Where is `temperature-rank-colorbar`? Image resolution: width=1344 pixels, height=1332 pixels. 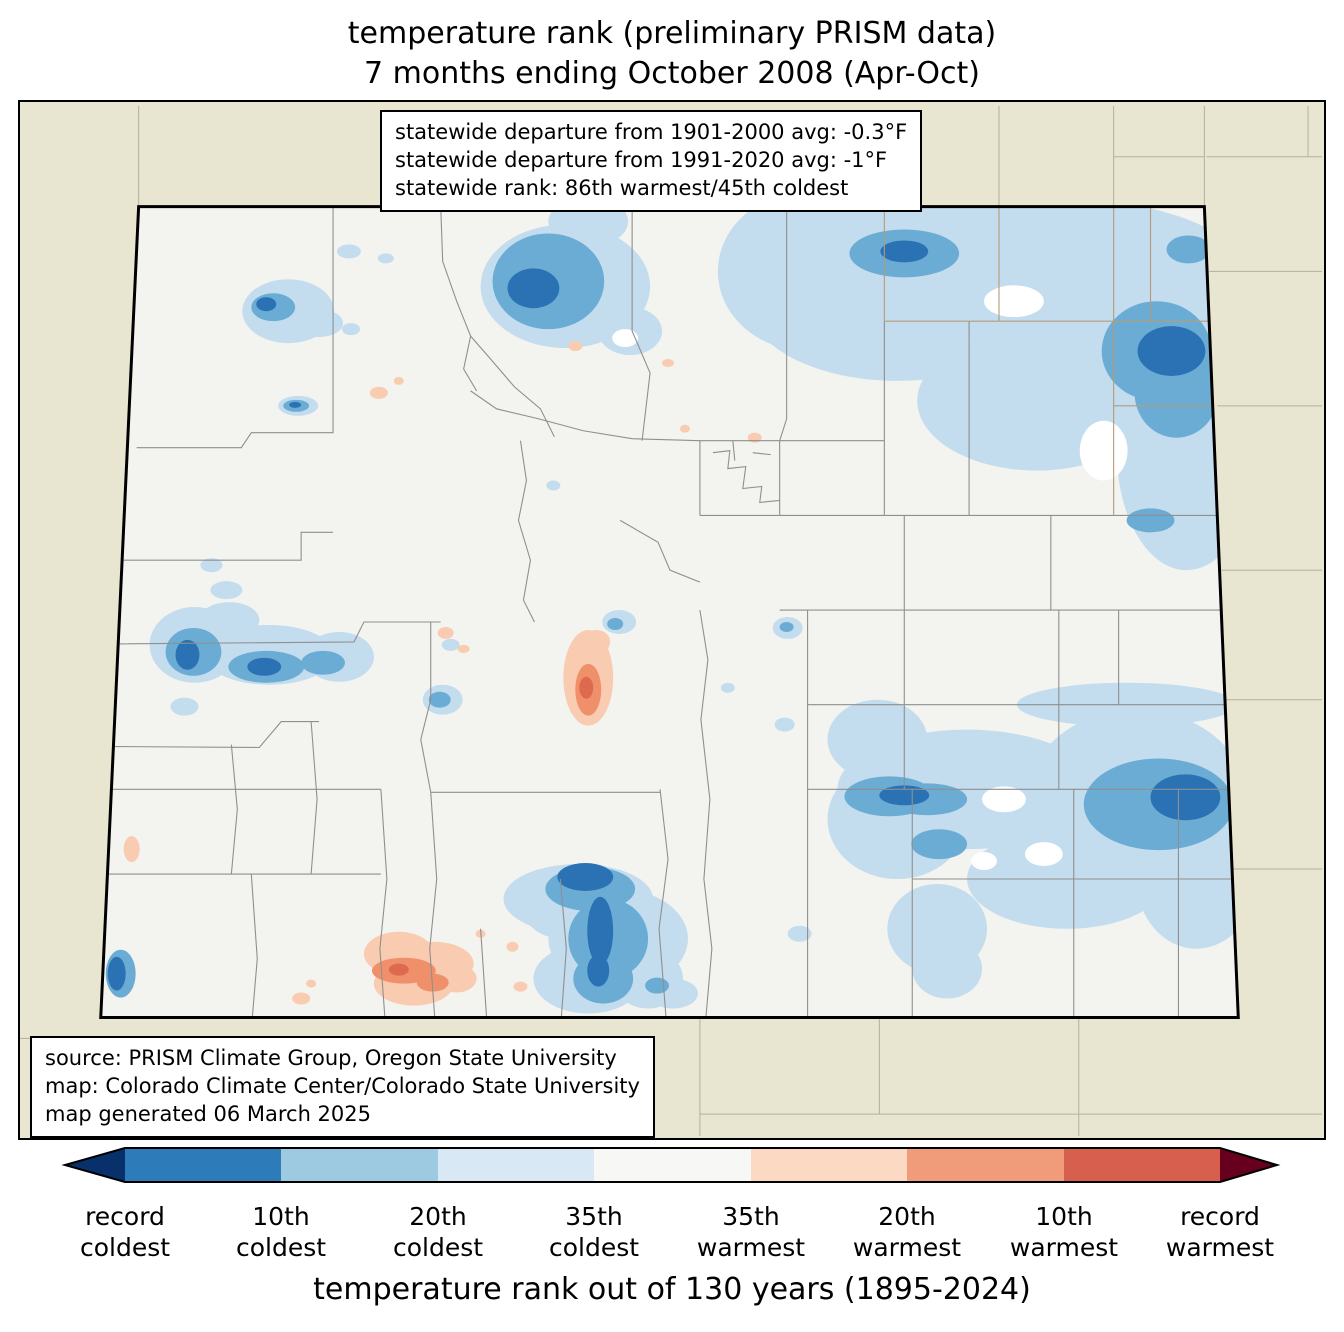 temperature-rank-colorbar is located at coordinates (671, 1165).